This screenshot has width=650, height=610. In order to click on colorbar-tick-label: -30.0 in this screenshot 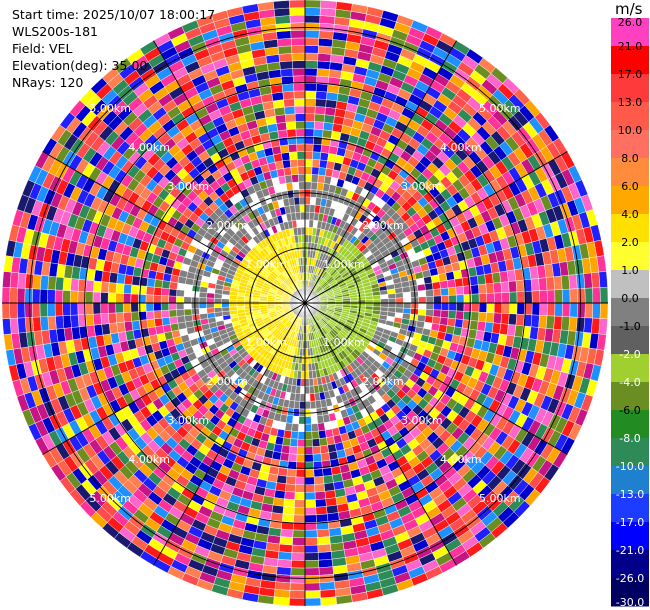, I will do `click(630, 602)`.